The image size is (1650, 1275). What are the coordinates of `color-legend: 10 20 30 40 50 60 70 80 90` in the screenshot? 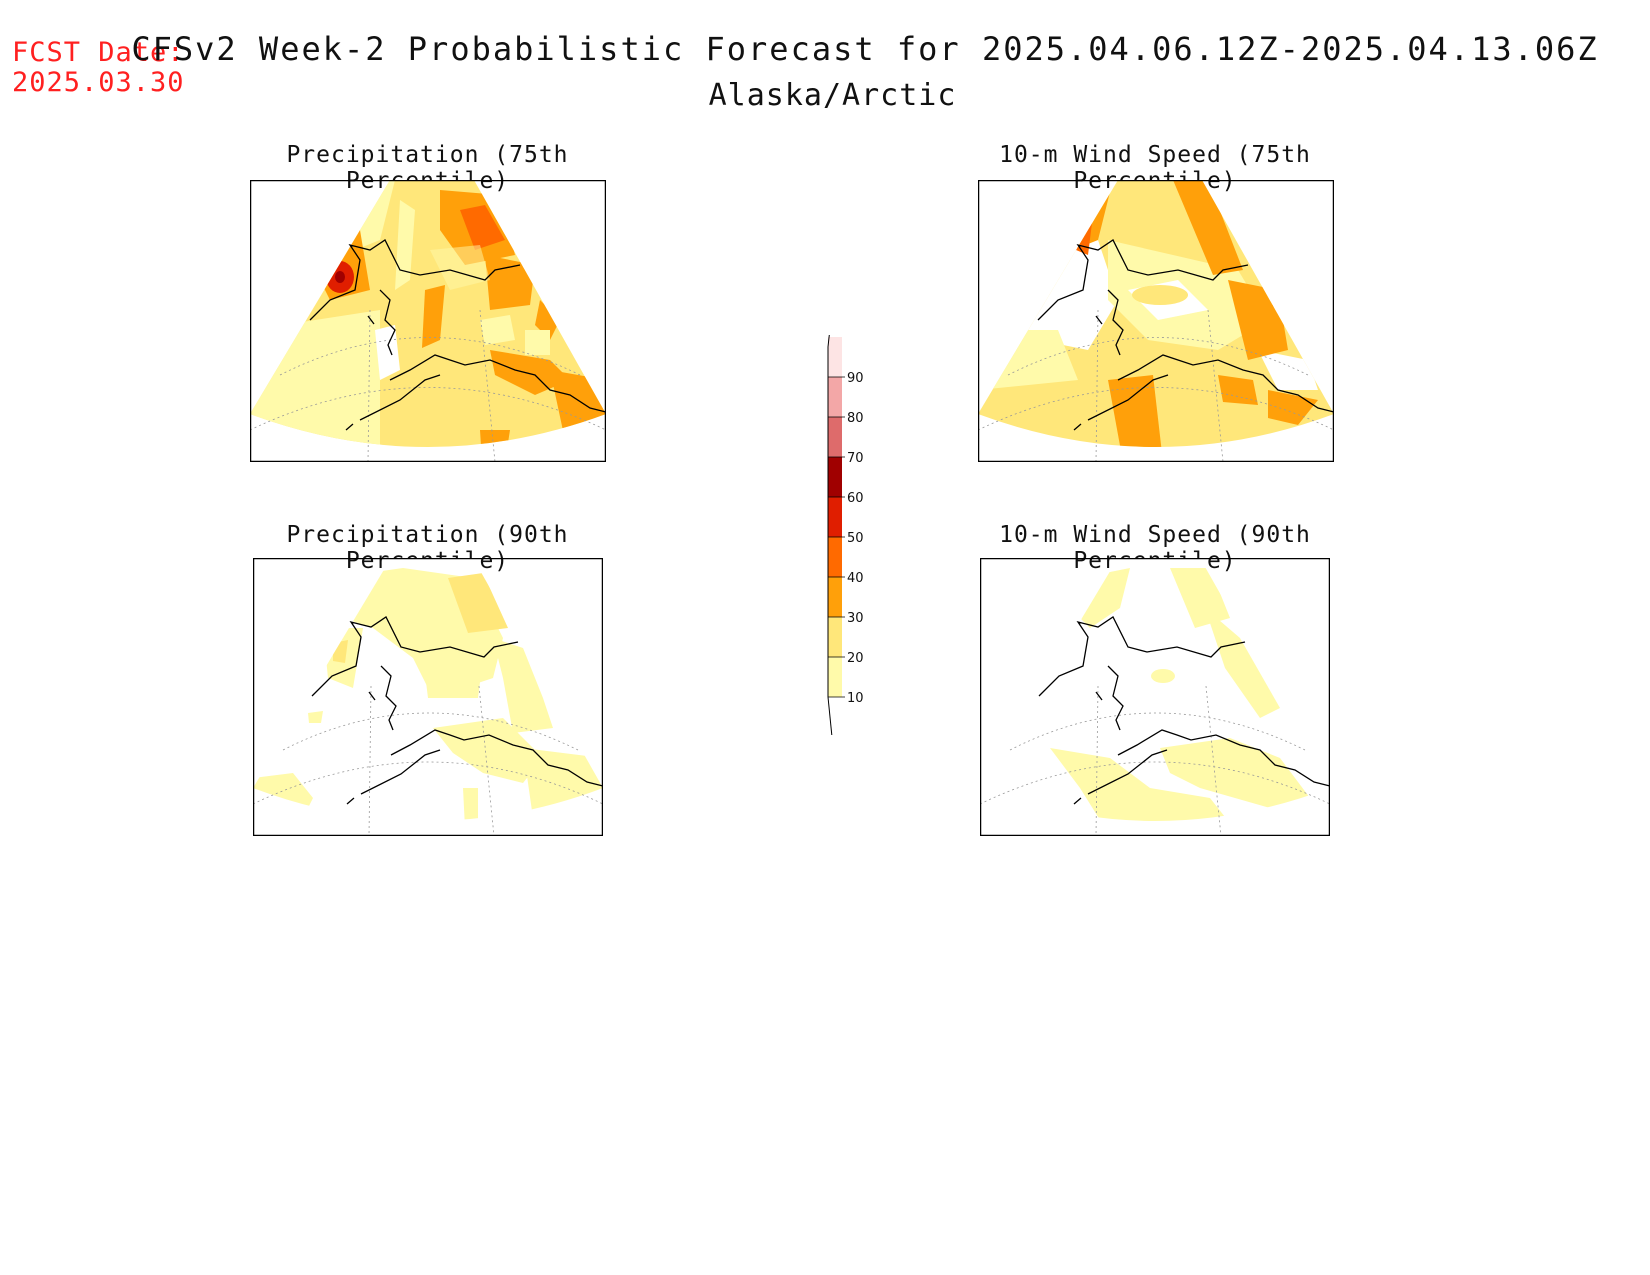 It's located at (845, 535).